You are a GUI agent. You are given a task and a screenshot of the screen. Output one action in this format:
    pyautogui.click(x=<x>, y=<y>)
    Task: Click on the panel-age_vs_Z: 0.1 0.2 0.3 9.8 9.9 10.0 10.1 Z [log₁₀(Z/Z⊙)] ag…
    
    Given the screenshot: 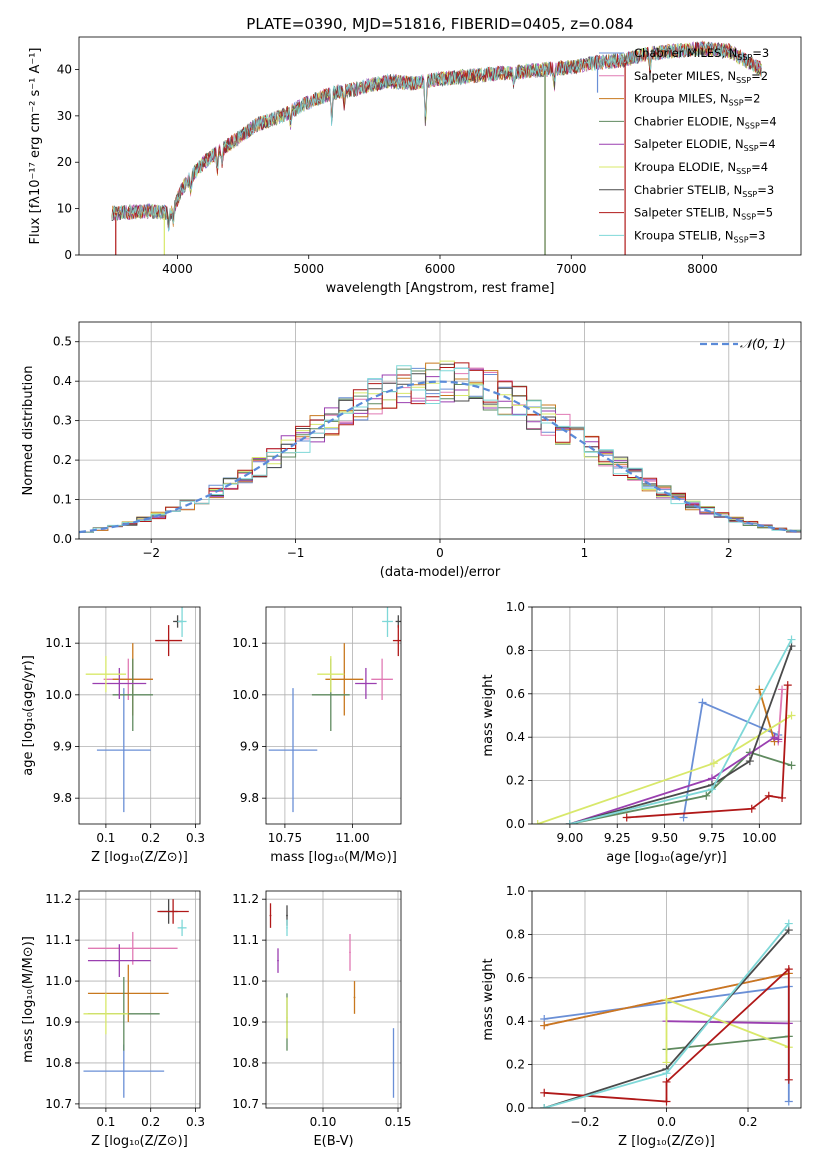 What is the action you would take?
    pyautogui.click(x=113, y=735)
    